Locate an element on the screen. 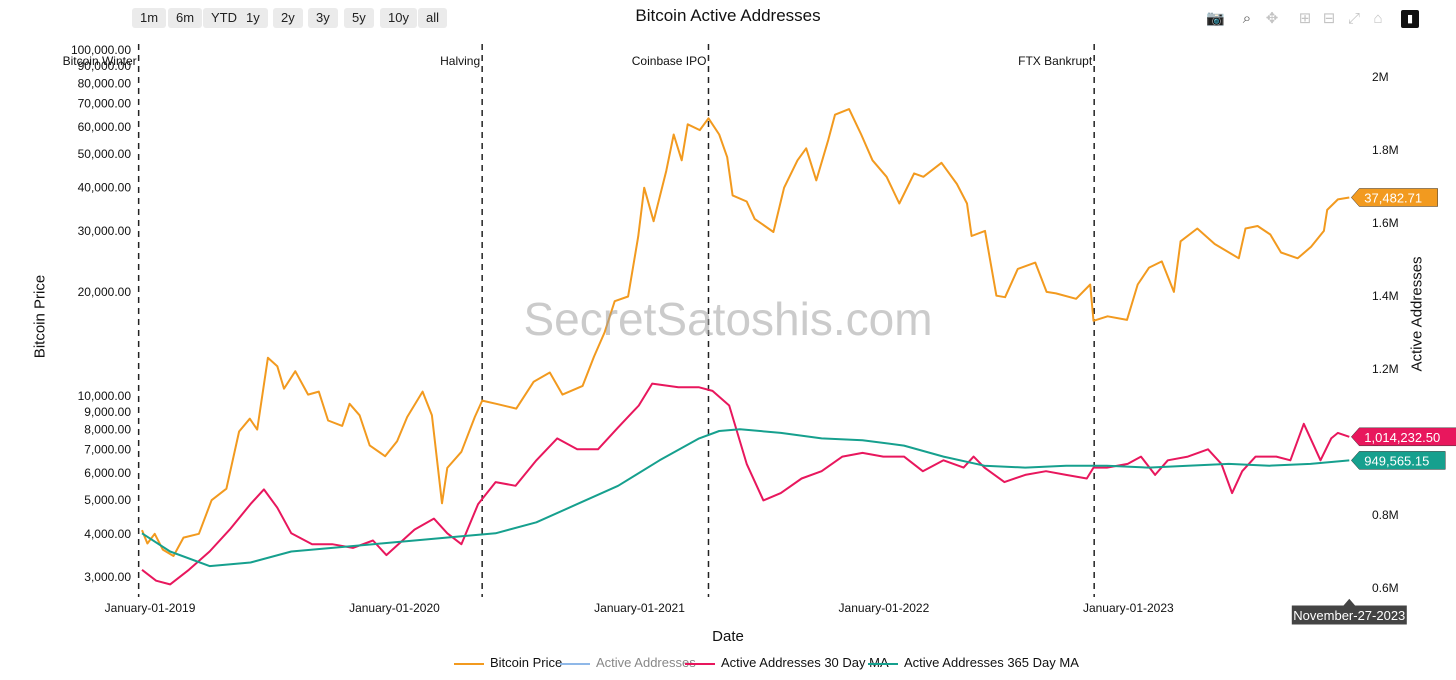 Image resolution: width=1456 pixels, height=680 pixels. x-tick-label: January-01-2021 is located at coordinates (639, 608).